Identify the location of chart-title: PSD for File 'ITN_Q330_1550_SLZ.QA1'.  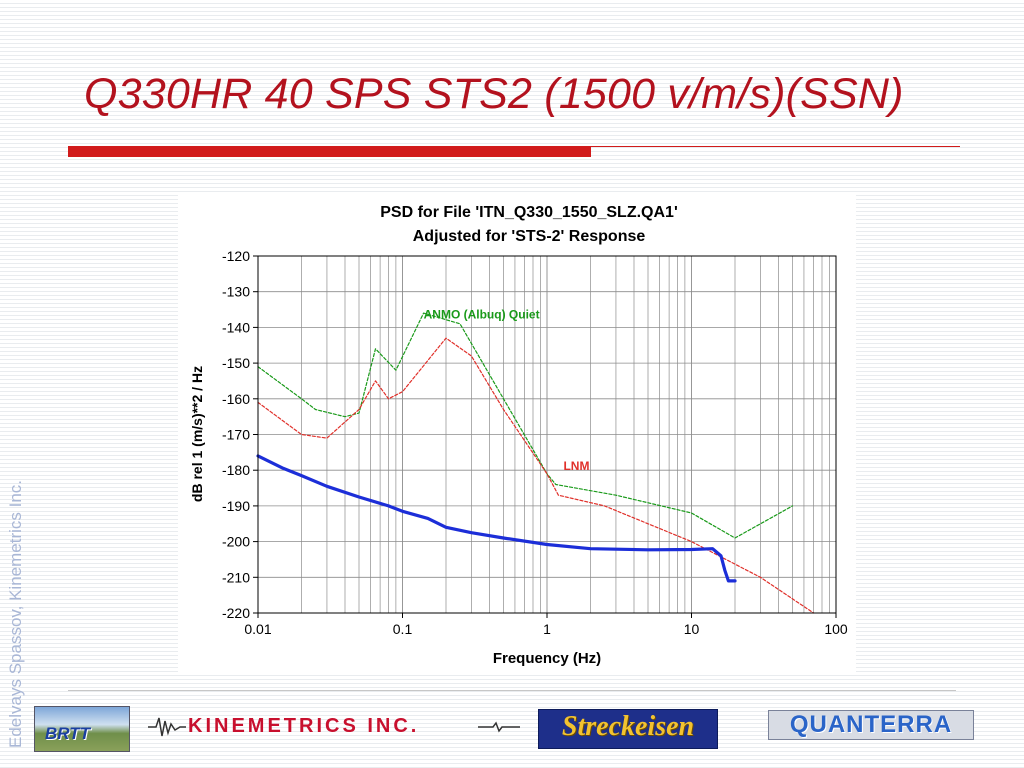
(529, 212).